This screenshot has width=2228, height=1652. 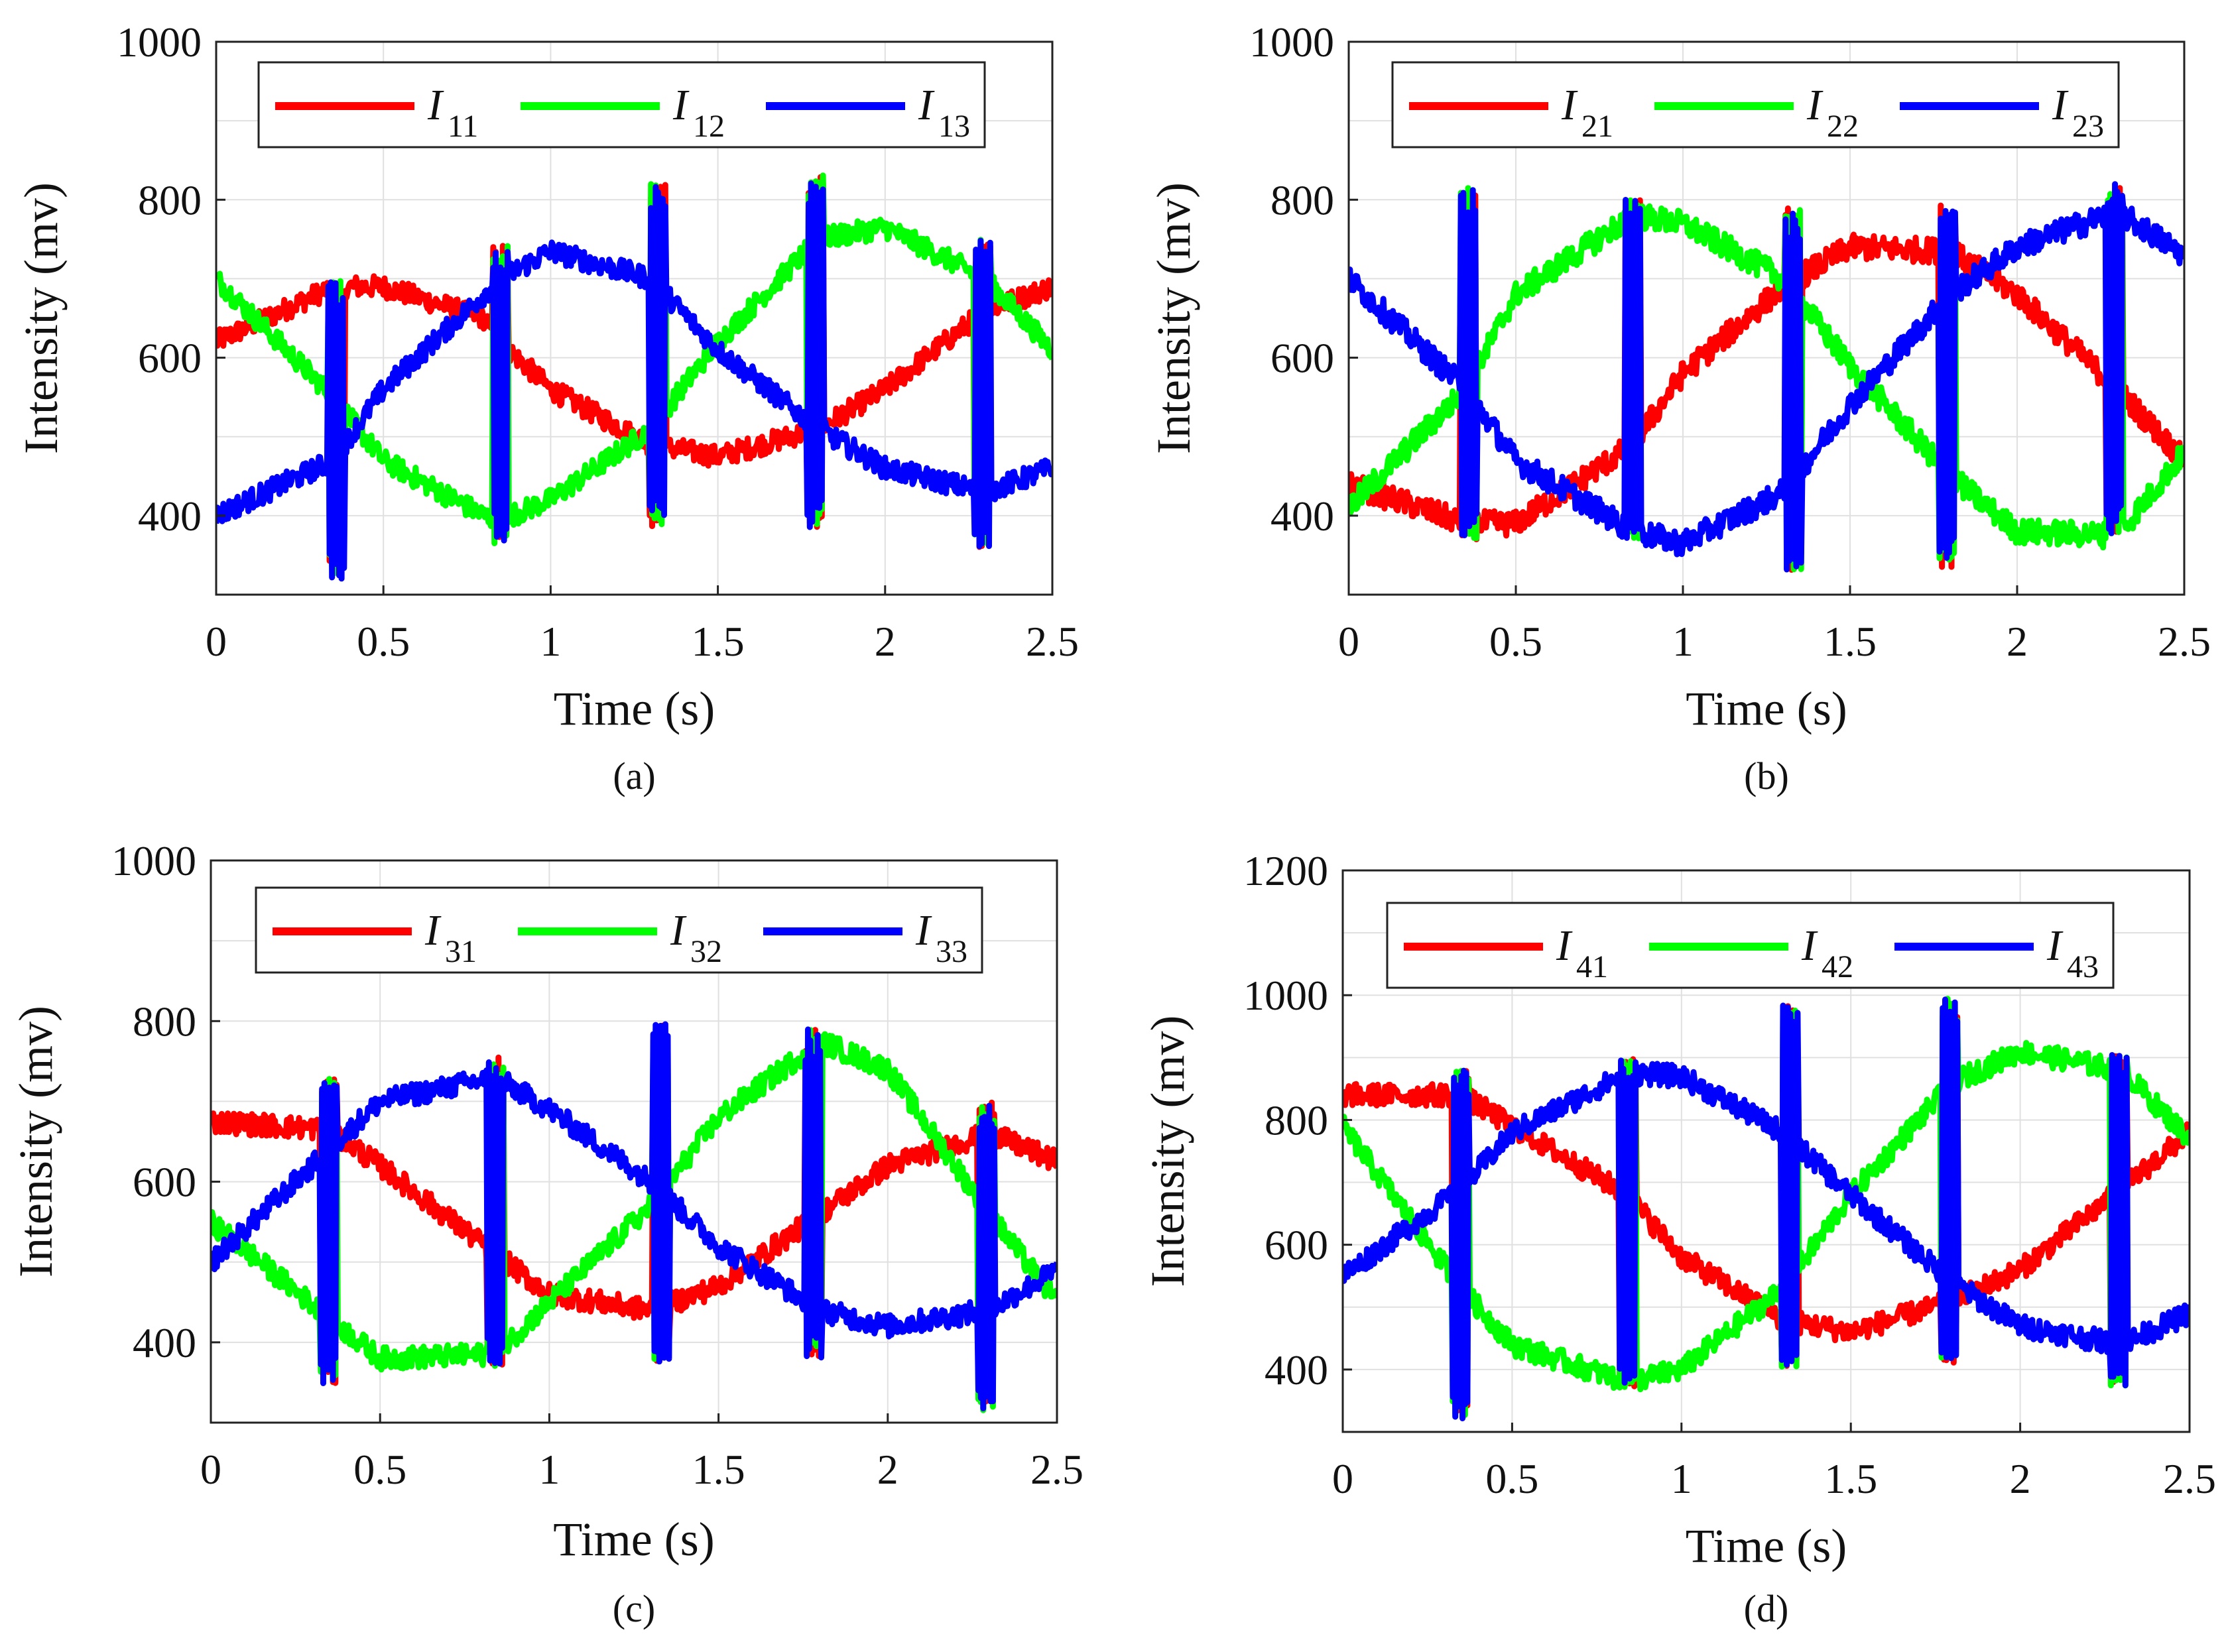 I want to click on series-line-I42, so click(x=1766, y=1207).